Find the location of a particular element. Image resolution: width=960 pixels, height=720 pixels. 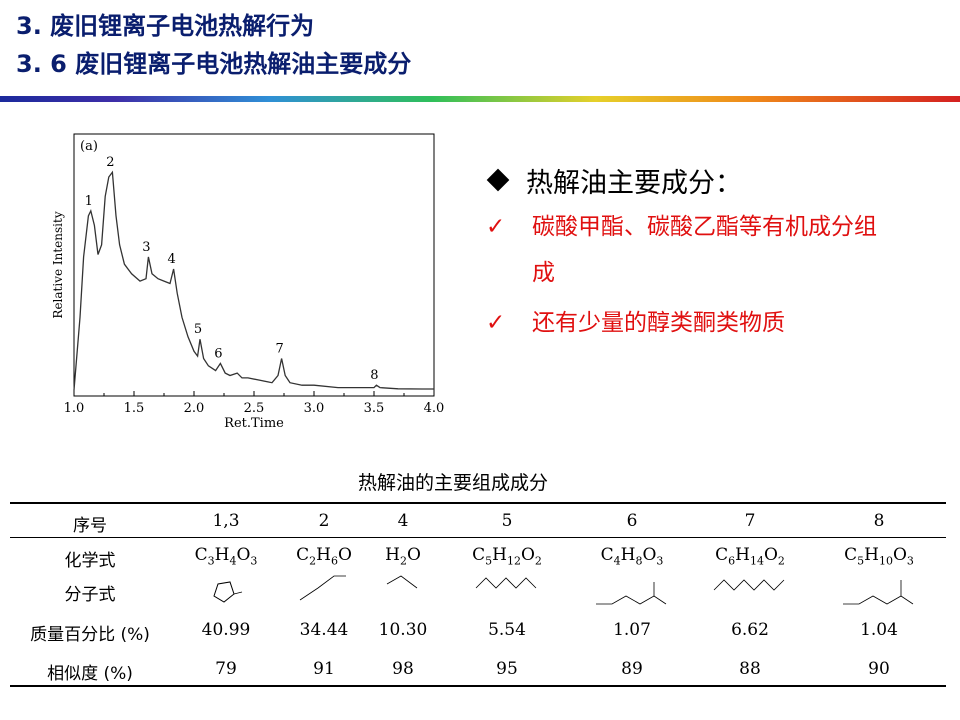

peak-label: 8 is located at coordinates (374, 375).